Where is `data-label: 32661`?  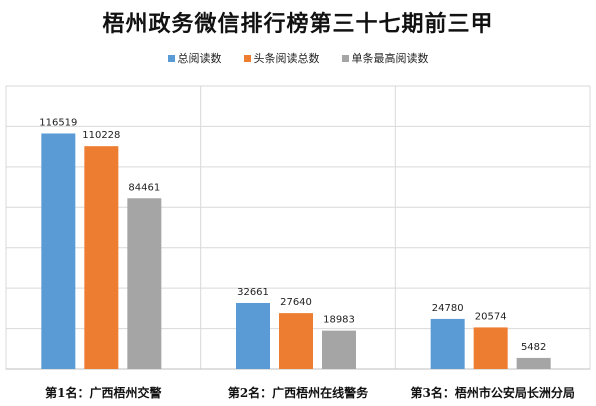 data-label: 32661 is located at coordinates (253, 292).